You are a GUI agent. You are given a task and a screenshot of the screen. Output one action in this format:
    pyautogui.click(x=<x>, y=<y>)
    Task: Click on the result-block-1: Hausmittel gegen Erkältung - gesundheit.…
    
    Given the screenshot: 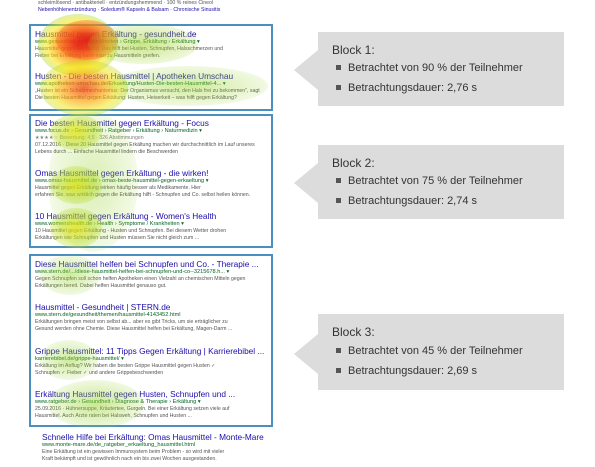 What is the action you would take?
    pyautogui.click(x=151, y=67)
    